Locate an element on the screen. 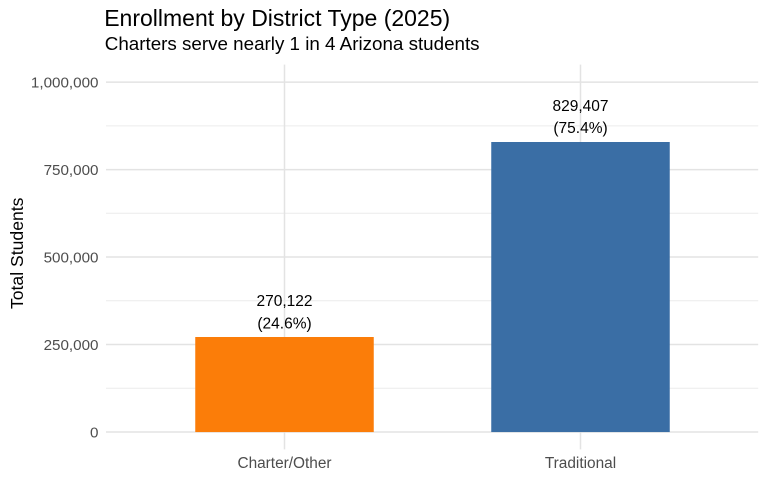  svg-text: 829,407 is located at coordinates (580, 106).